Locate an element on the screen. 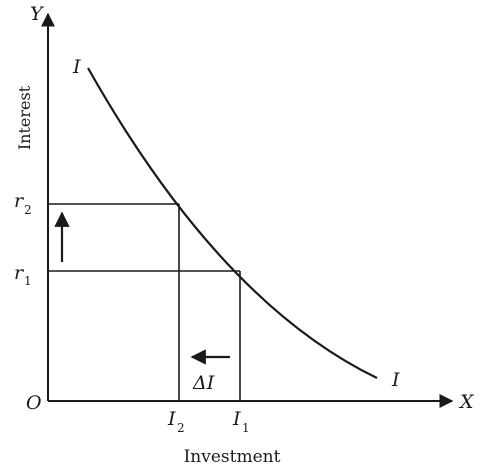  i1-tick-label: I 1 is located at coordinates (241, 421).